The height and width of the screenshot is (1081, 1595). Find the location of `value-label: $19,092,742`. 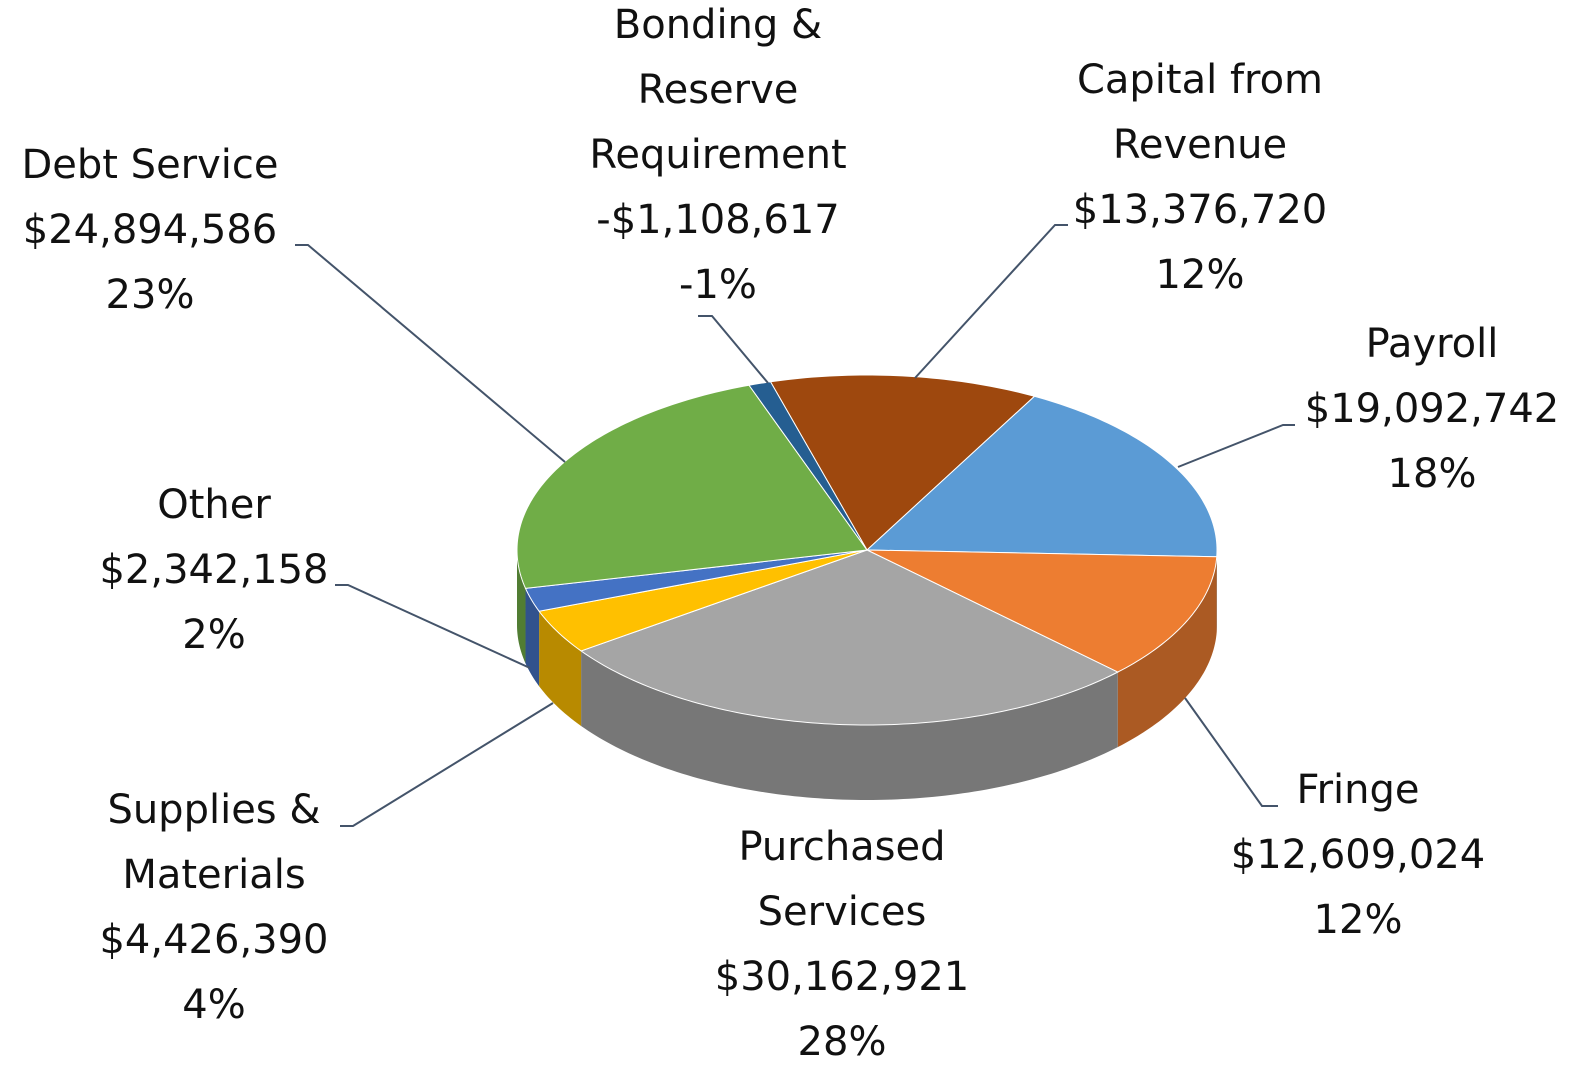

value-label: $19,092,742 is located at coordinates (1432, 409).